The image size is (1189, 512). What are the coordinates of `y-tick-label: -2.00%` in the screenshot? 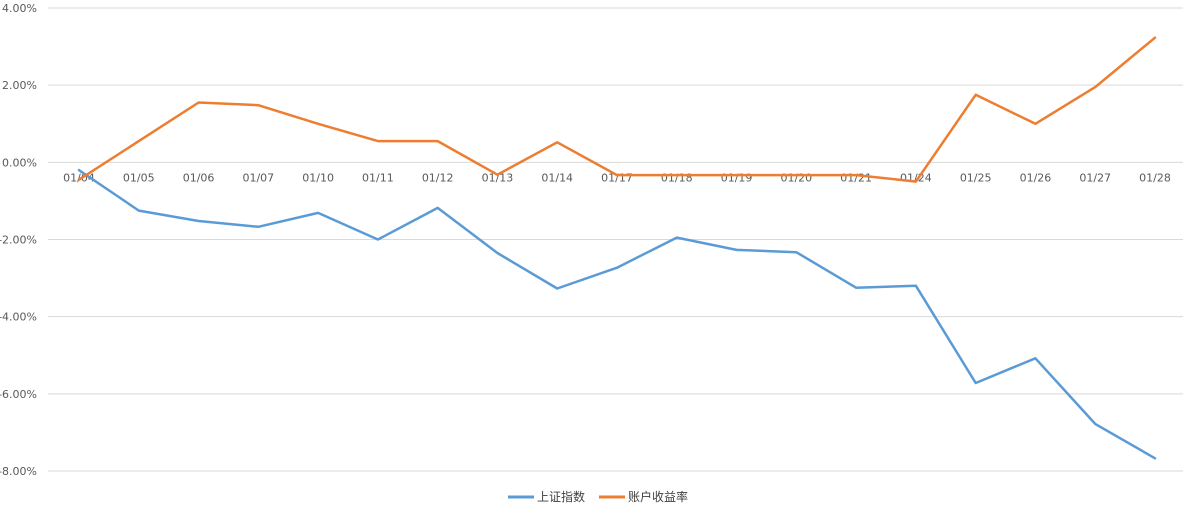 It's located at (18, 240).